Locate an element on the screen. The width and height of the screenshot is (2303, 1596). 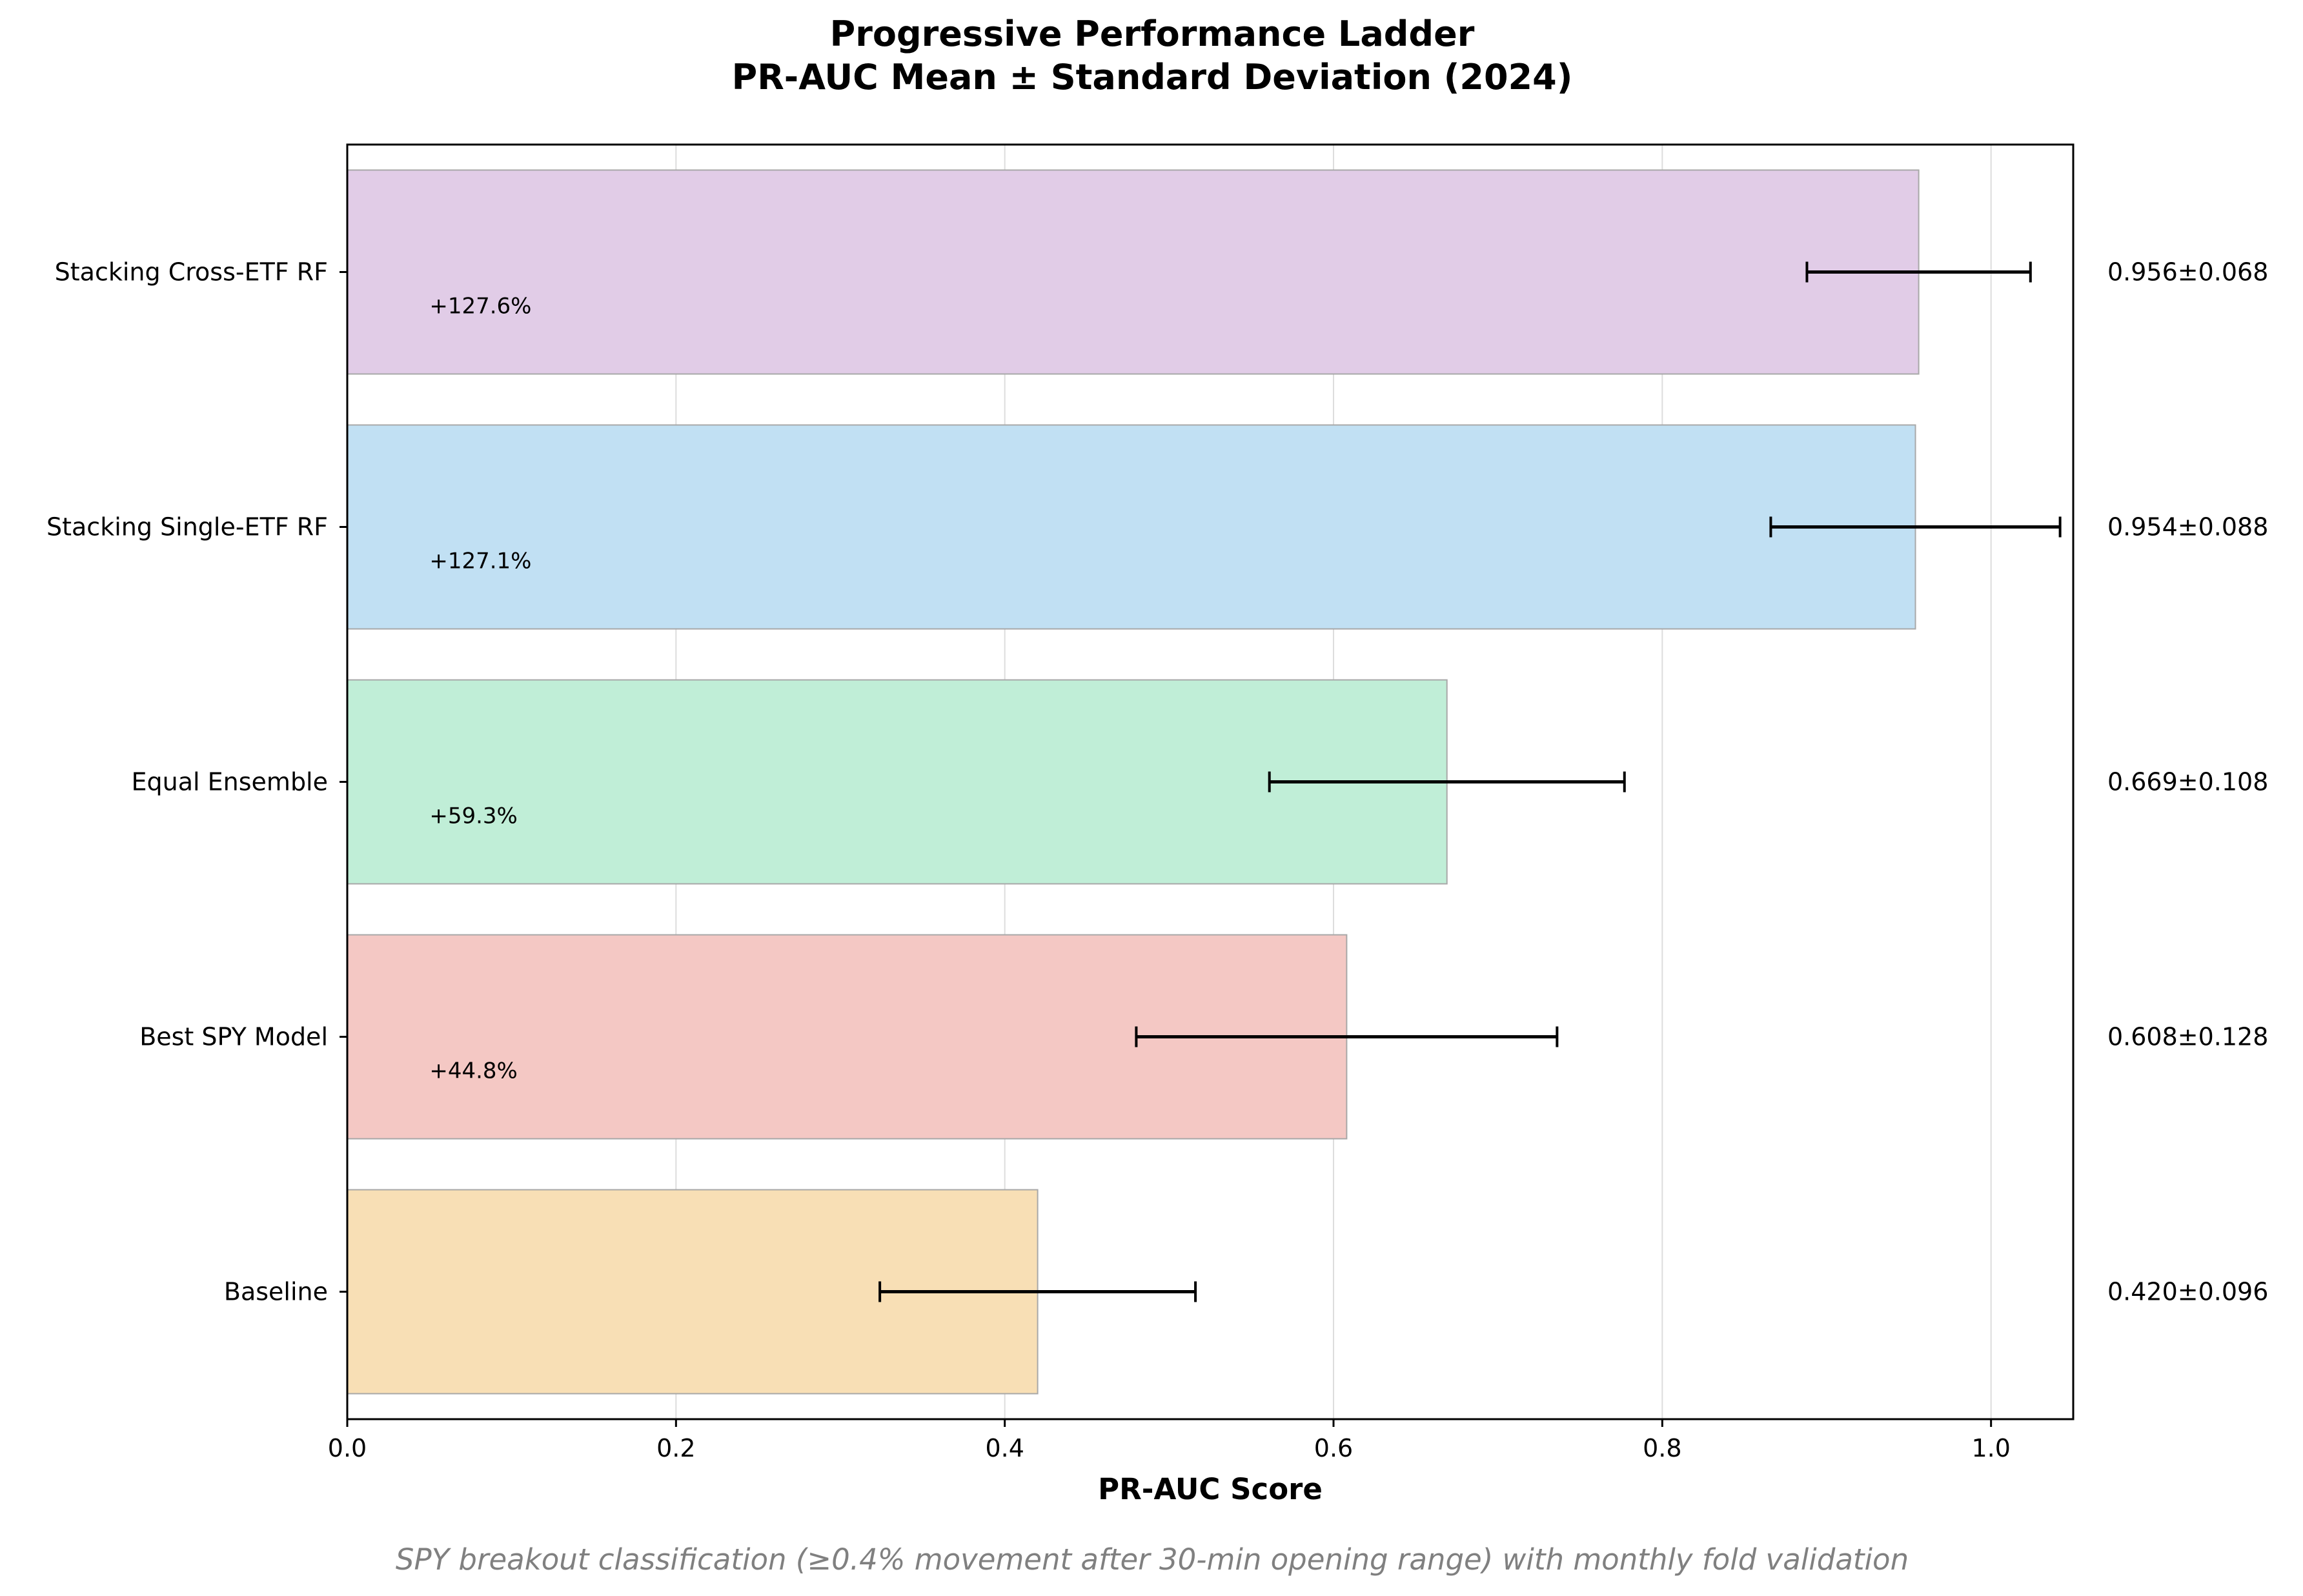
x-tick-label: 0.0 is located at coordinates (347, 1448).